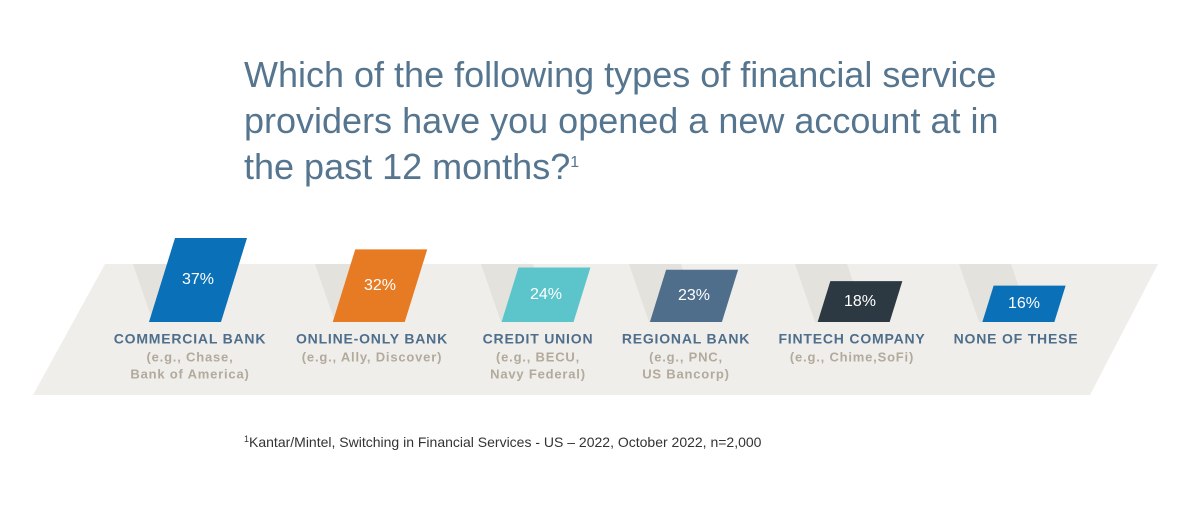 This screenshot has height=505, width=1198. What do you see at coordinates (190, 339) in the screenshot?
I see `category-label: COMMERCIAL BANK` at bounding box center [190, 339].